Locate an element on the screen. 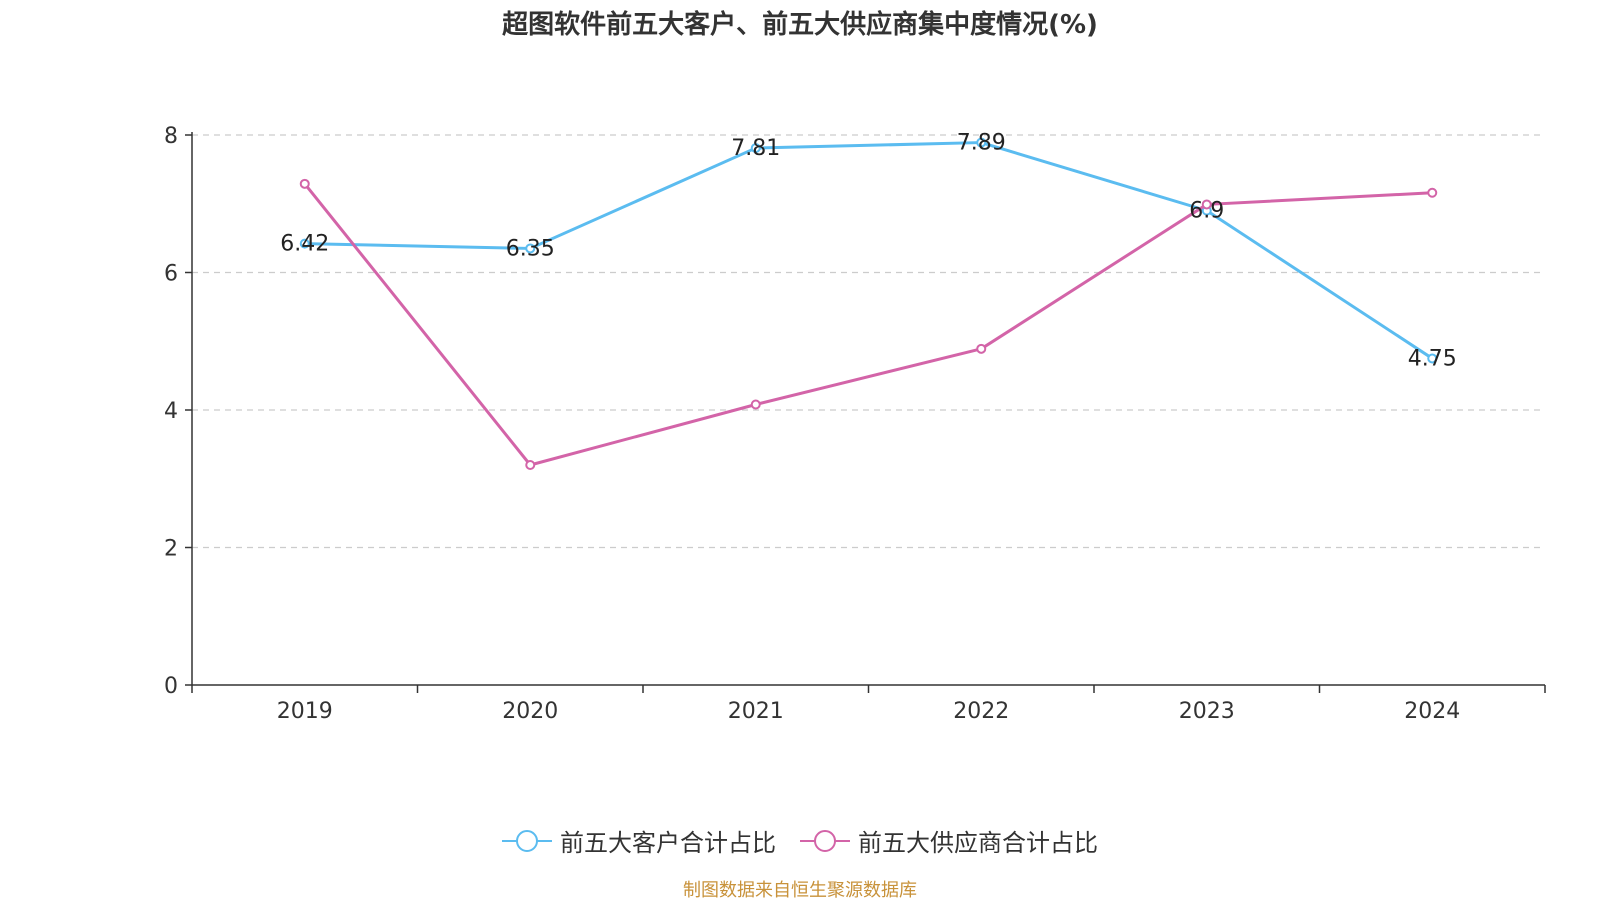 The width and height of the screenshot is (1600, 902). legend-item-suppliers: 前五大供应商合计占比 is located at coordinates (949, 840).